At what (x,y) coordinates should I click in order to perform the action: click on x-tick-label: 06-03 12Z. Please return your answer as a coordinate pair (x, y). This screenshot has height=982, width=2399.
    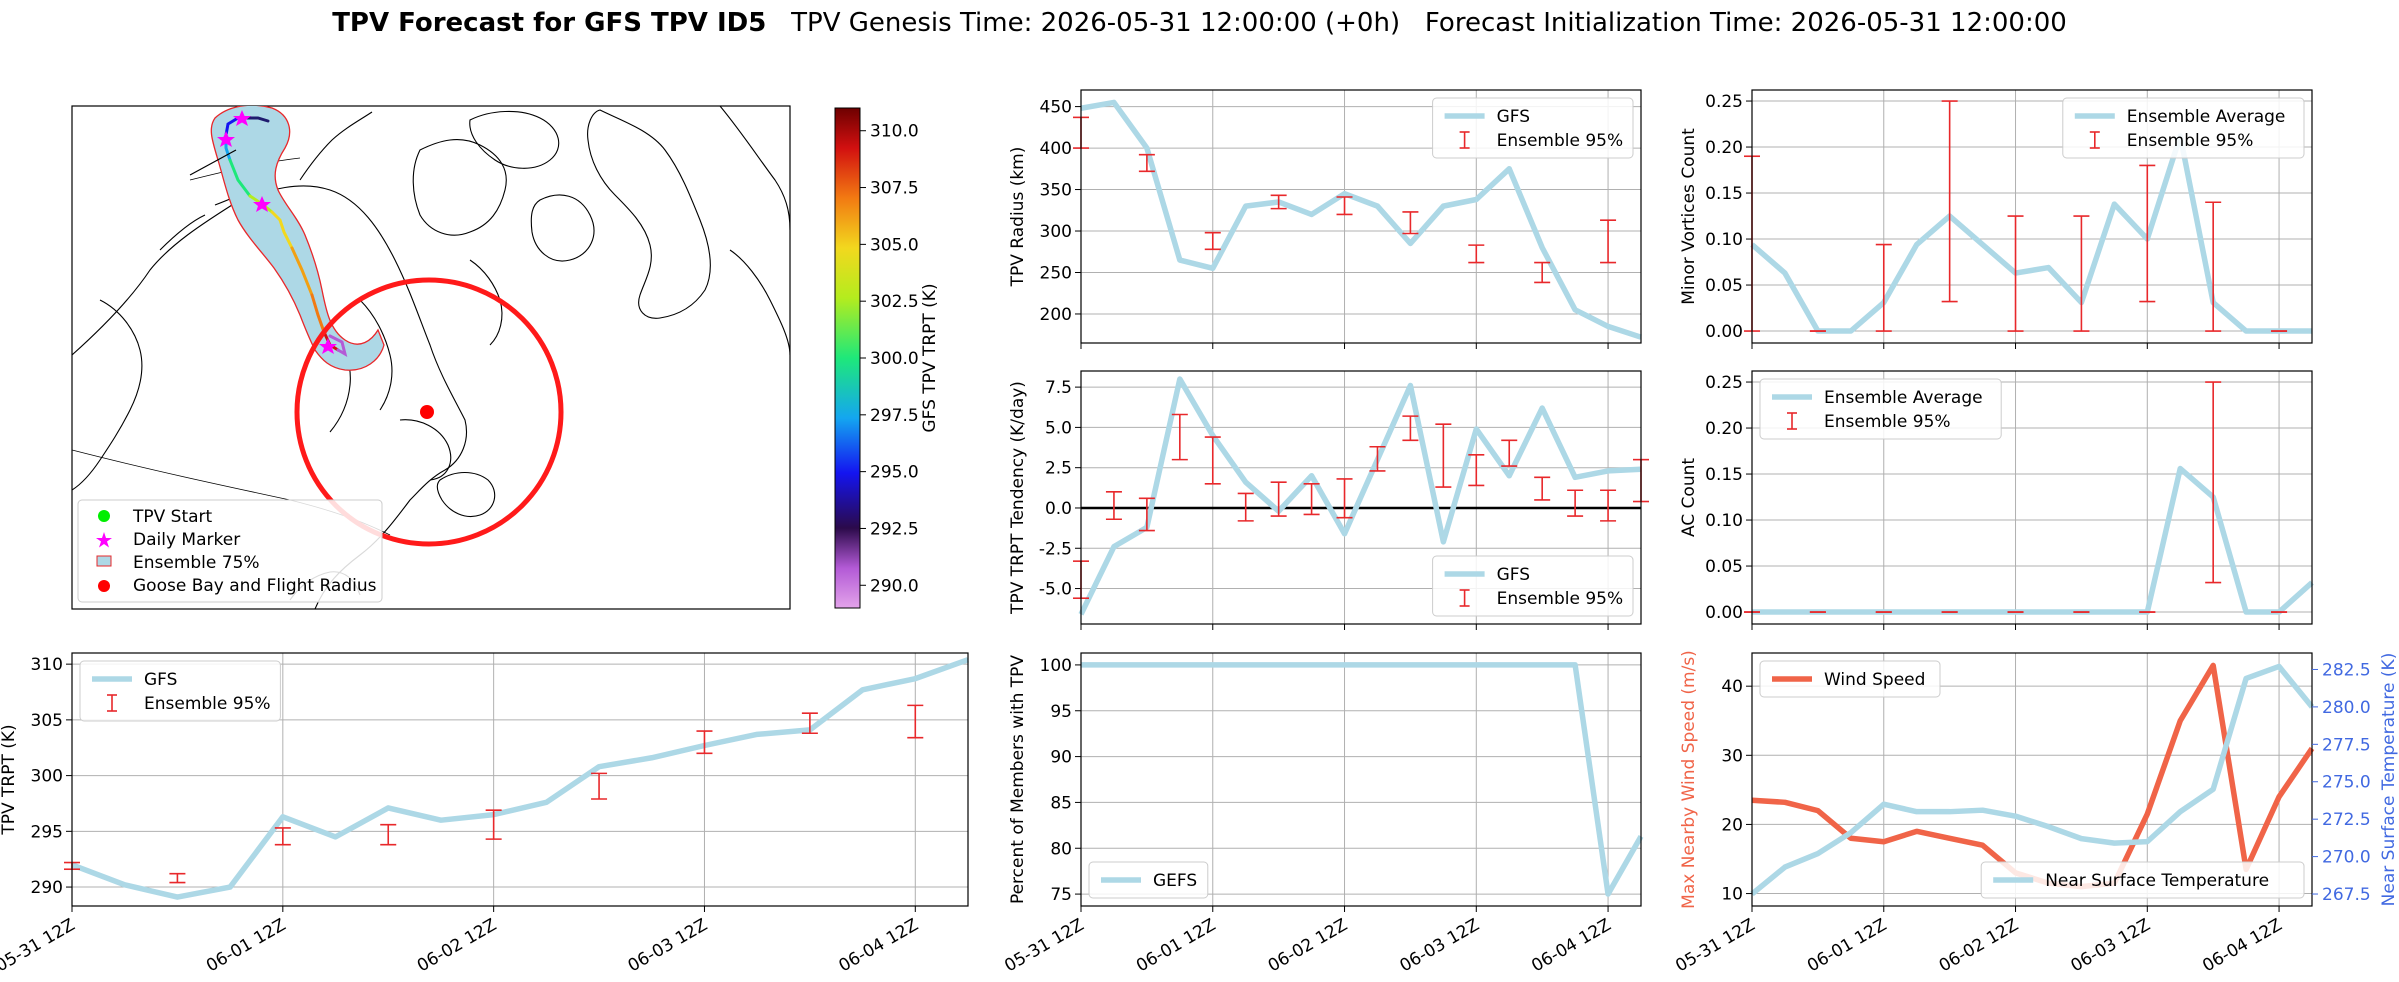
    Looking at the image, I should click on (668, 945).